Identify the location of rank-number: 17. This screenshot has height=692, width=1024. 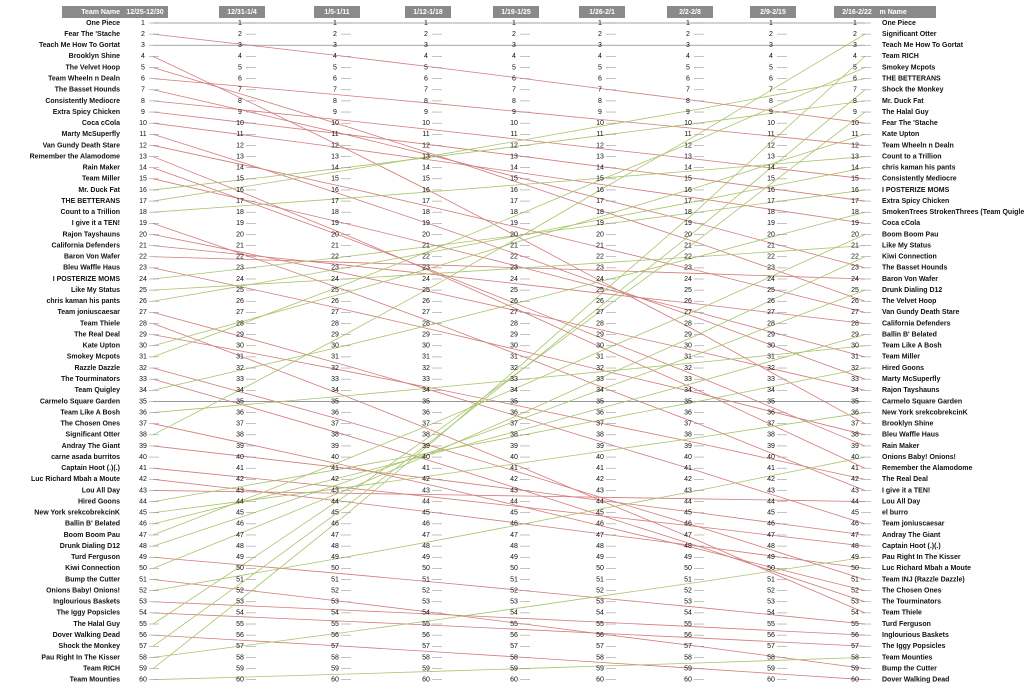
(688, 201).